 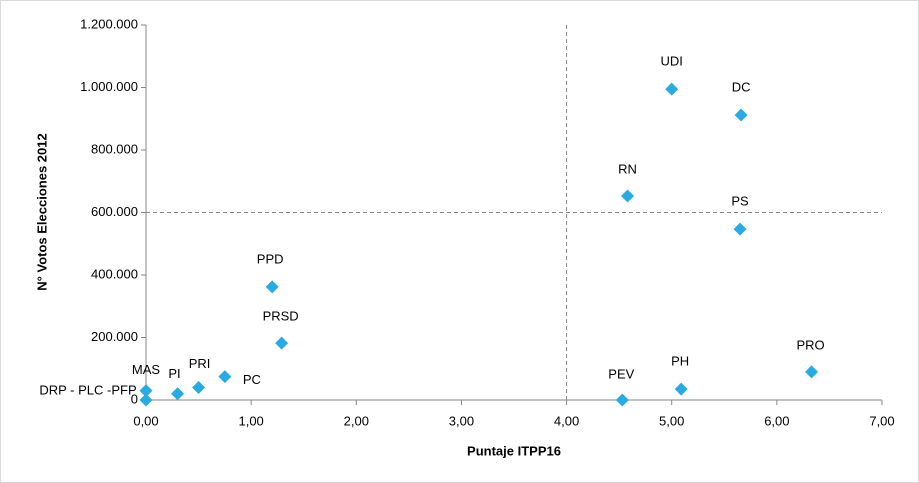 What do you see at coordinates (134, 398) in the screenshot?
I see `y-tick-label: 0` at bounding box center [134, 398].